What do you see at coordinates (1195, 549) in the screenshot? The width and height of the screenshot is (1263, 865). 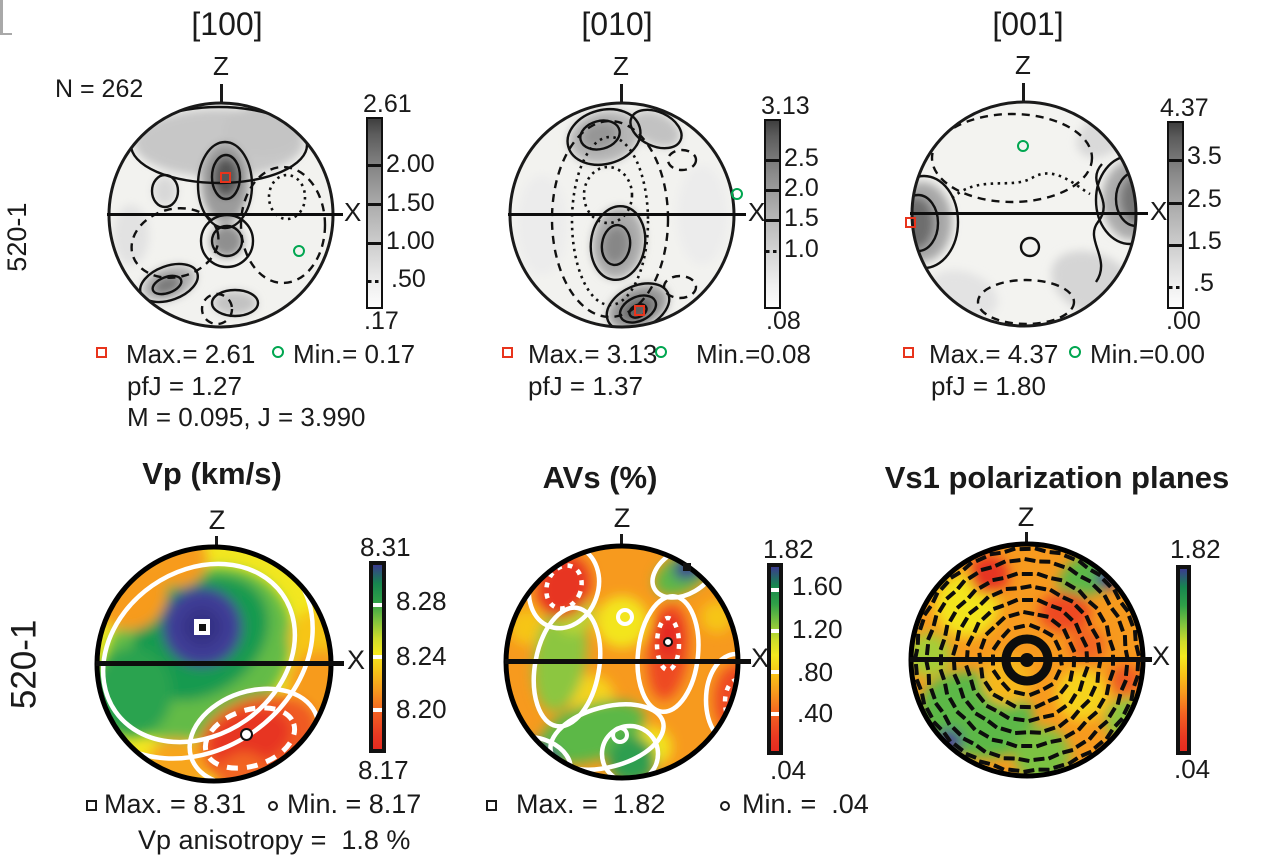 I see `vs1-colorbar-max-label: 1.82` at bounding box center [1195, 549].